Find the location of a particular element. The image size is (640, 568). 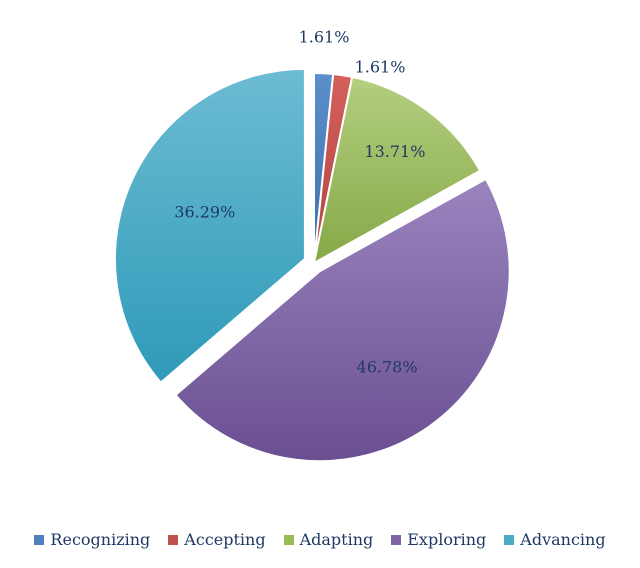

legend-item-exploring: Exploring is located at coordinates (438, 539).